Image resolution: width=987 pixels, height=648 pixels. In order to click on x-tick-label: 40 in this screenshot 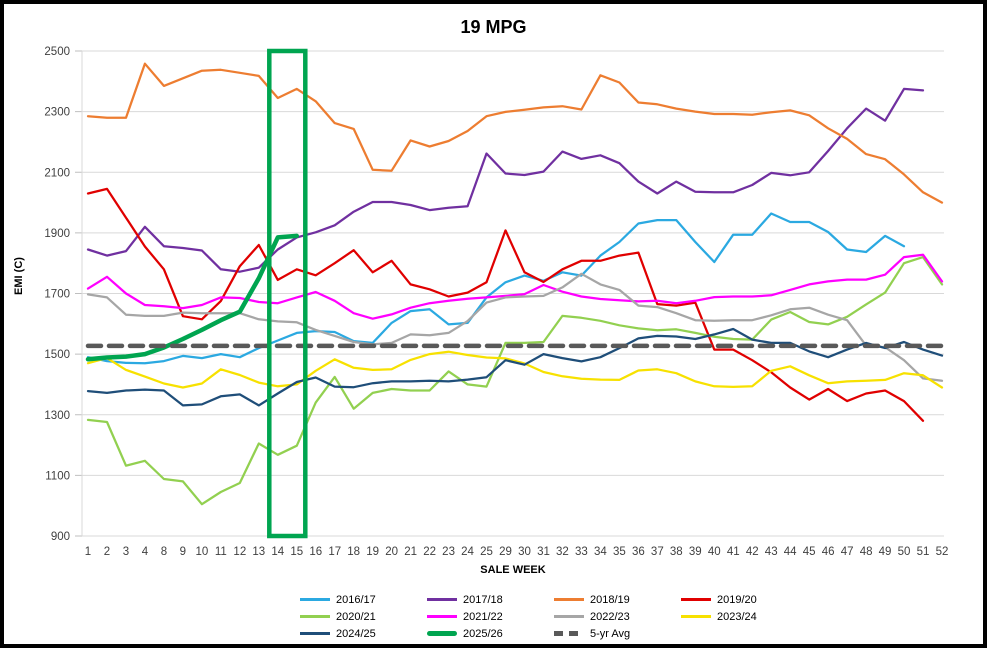, I will do `click(714, 552)`.